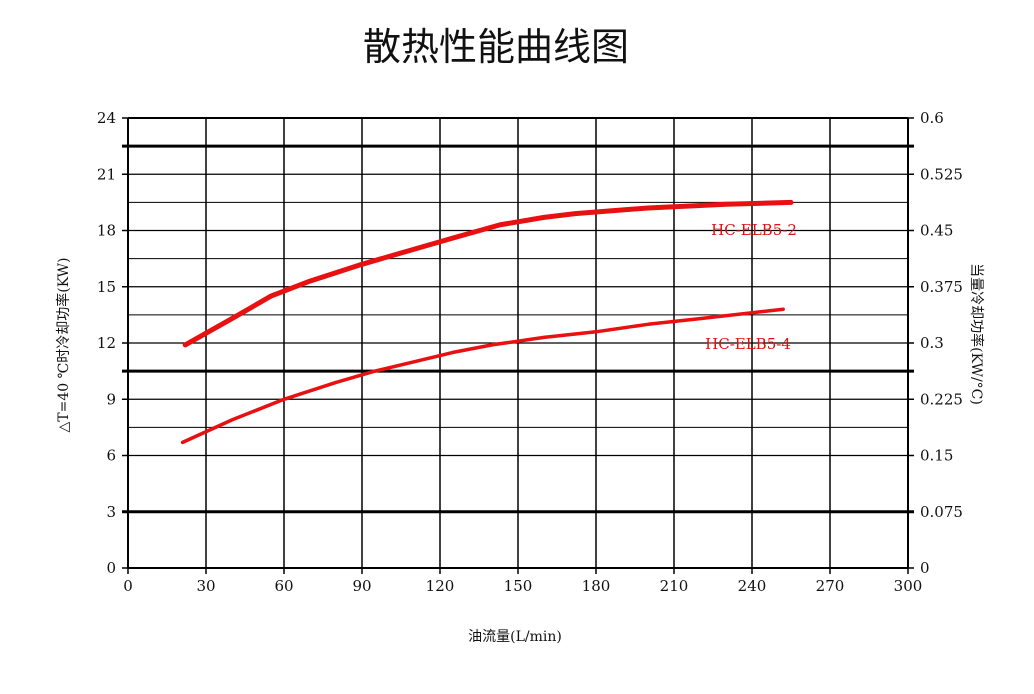 The width and height of the screenshot is (1034, 694). Describe the element at coordinates (674, 586) in the screenshot. I see `x-tick-label: 210` at that location.